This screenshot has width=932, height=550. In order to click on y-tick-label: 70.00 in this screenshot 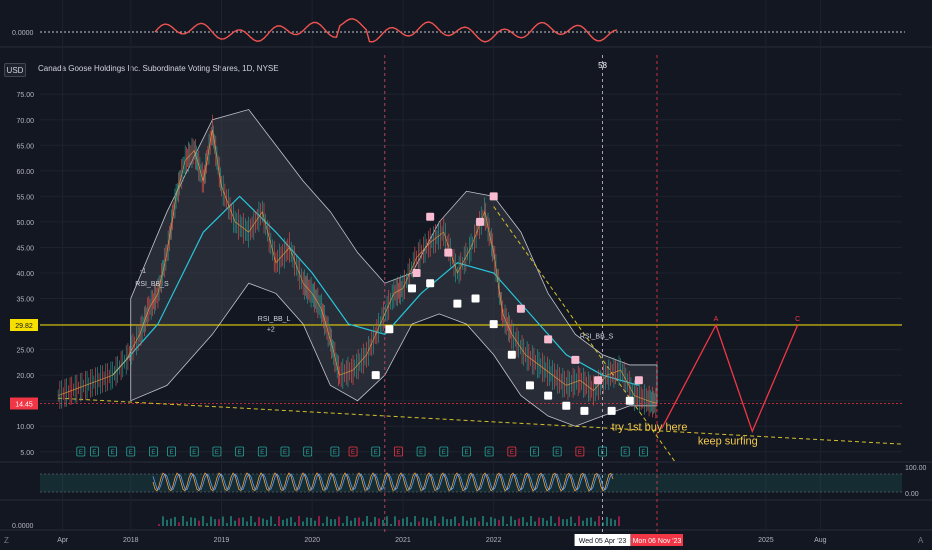, I will do `click(25, 121)`.